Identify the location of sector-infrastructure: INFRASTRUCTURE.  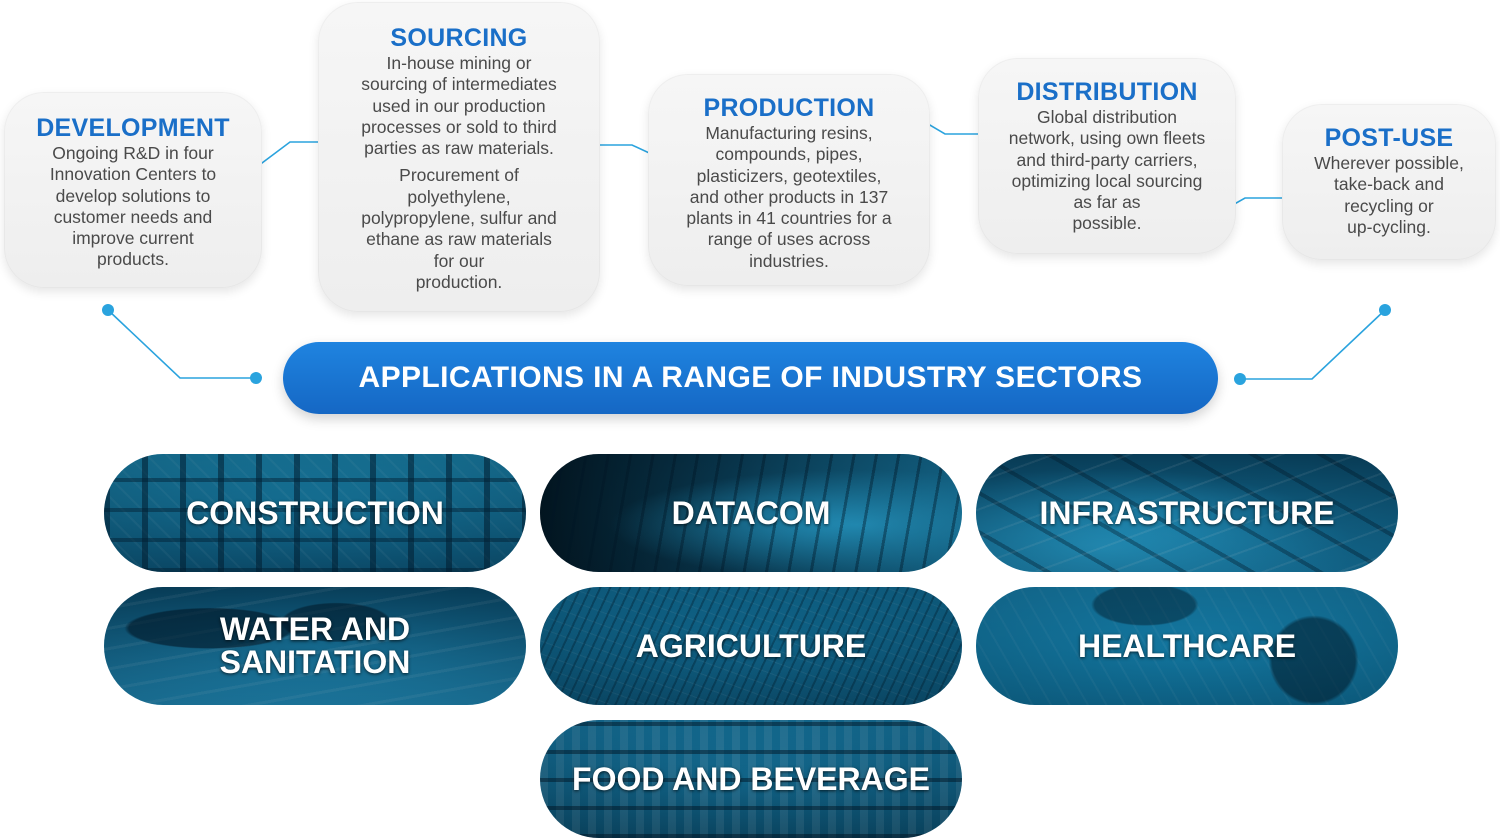
(1187, 513).